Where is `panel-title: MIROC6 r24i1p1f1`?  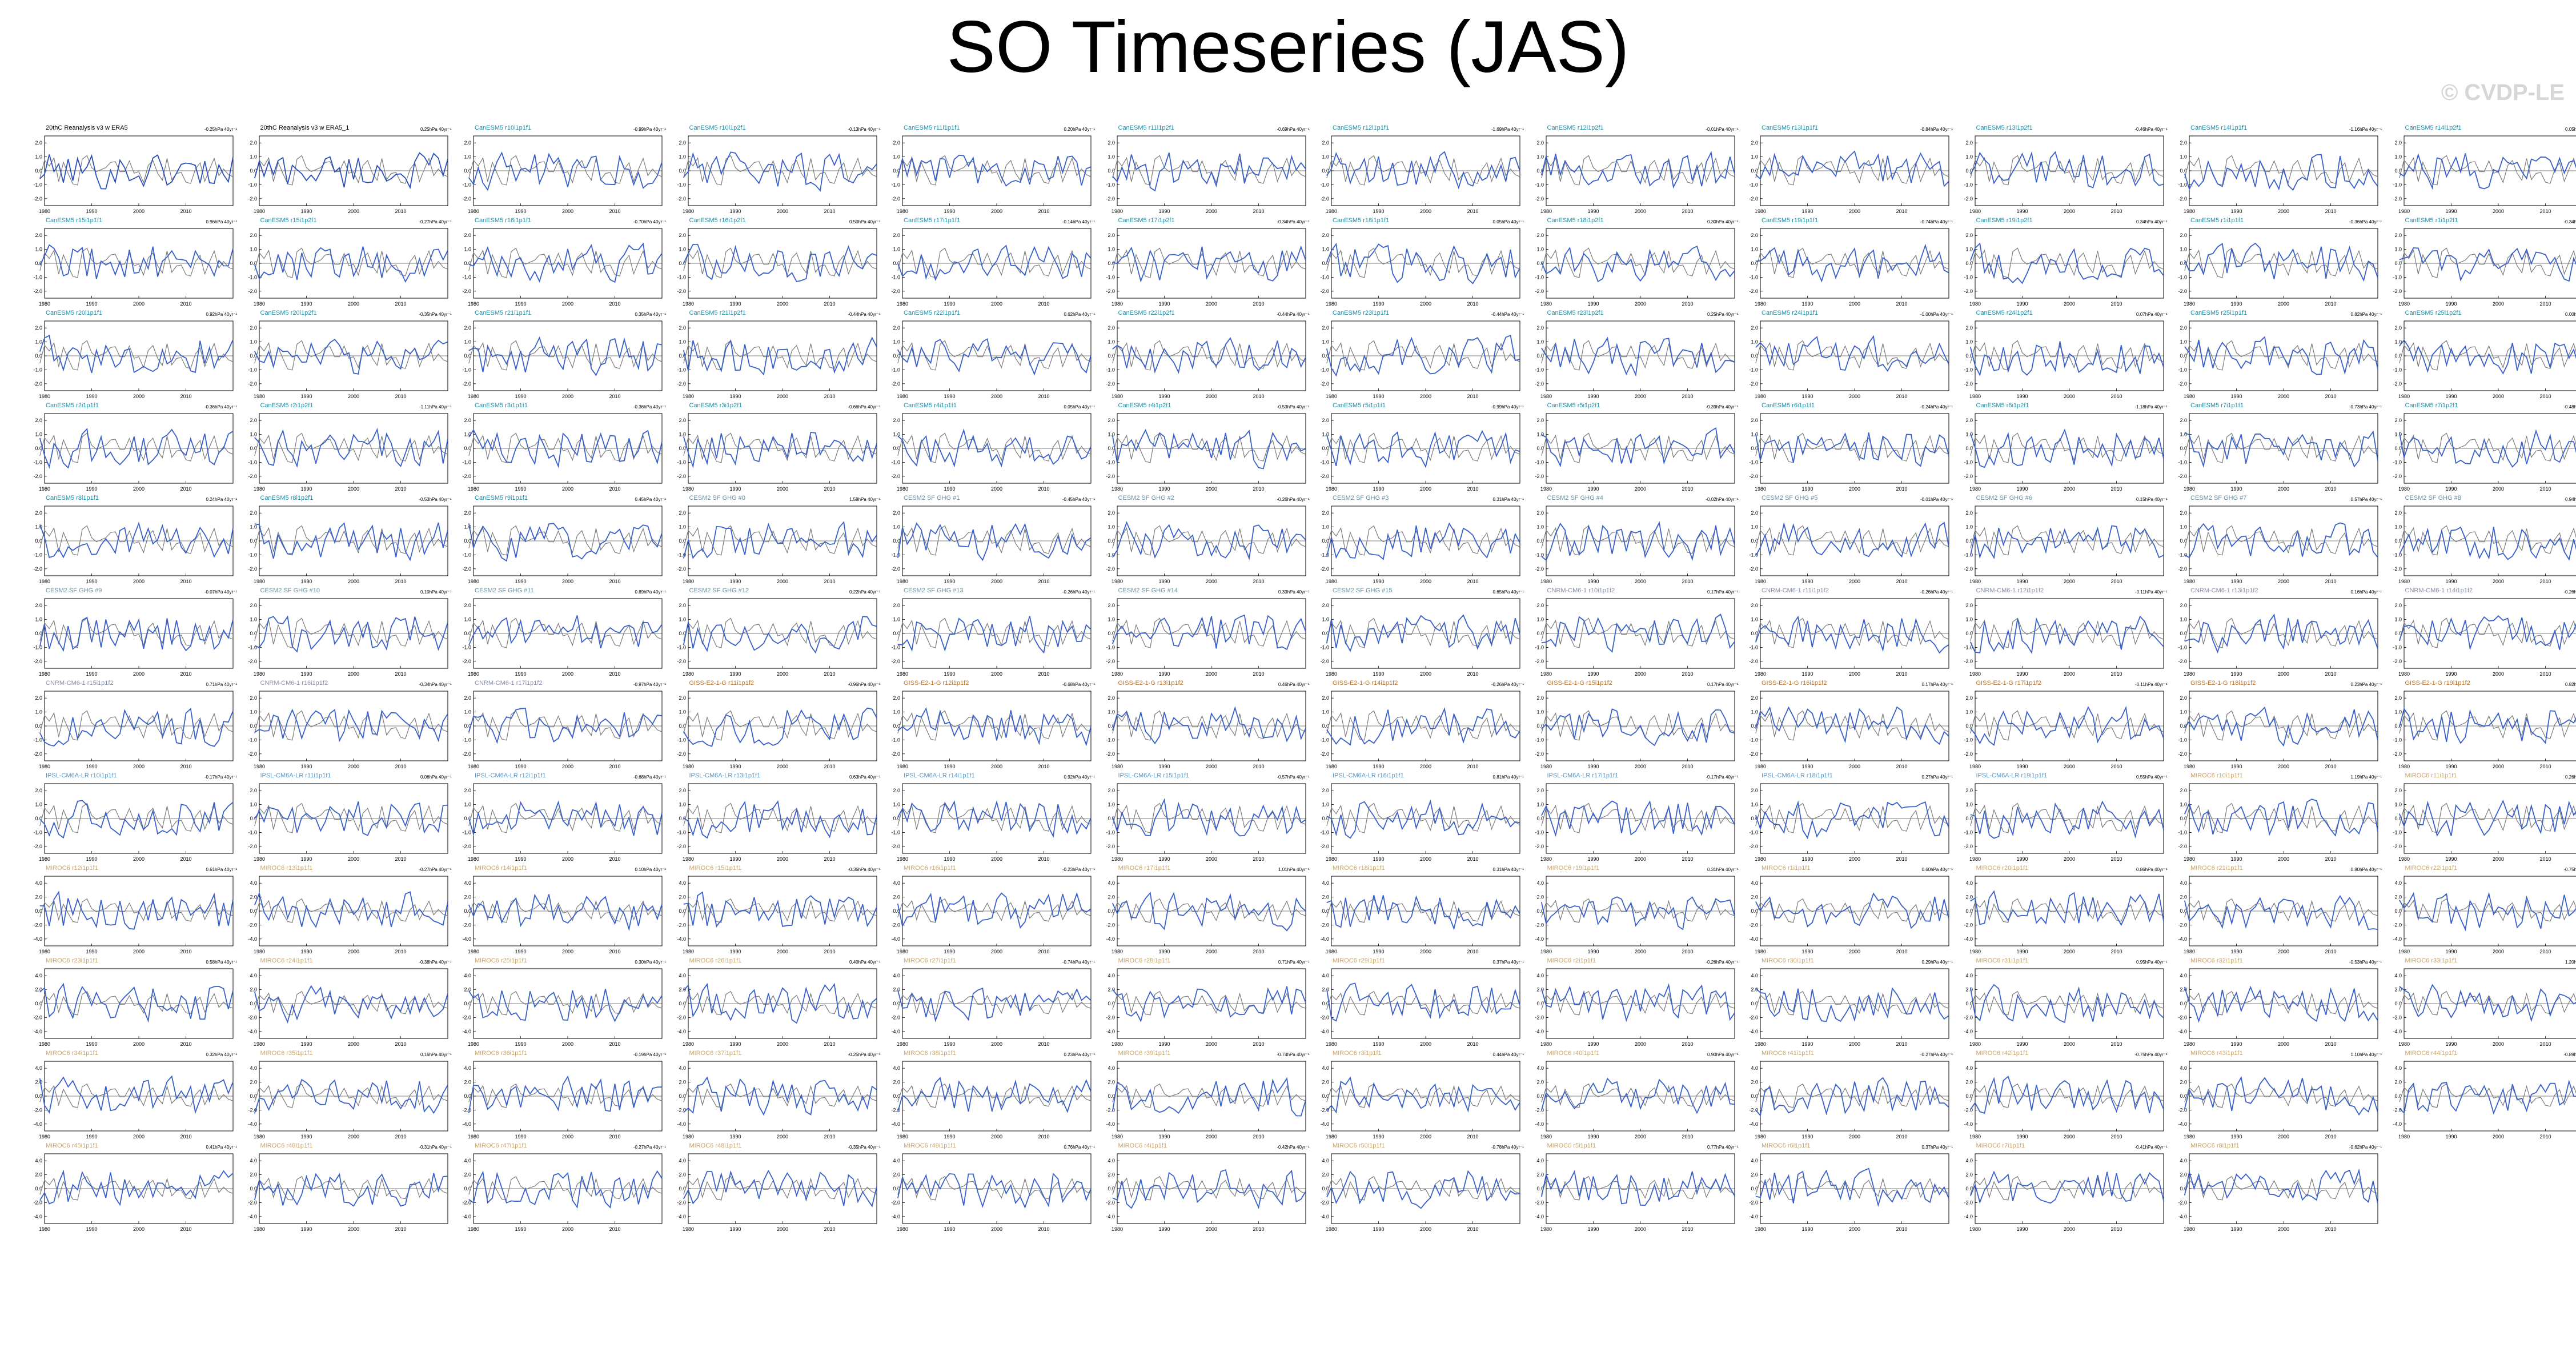
panel-title: MIROC6 r24i1p1f1 is located at coordinates (286, 960).